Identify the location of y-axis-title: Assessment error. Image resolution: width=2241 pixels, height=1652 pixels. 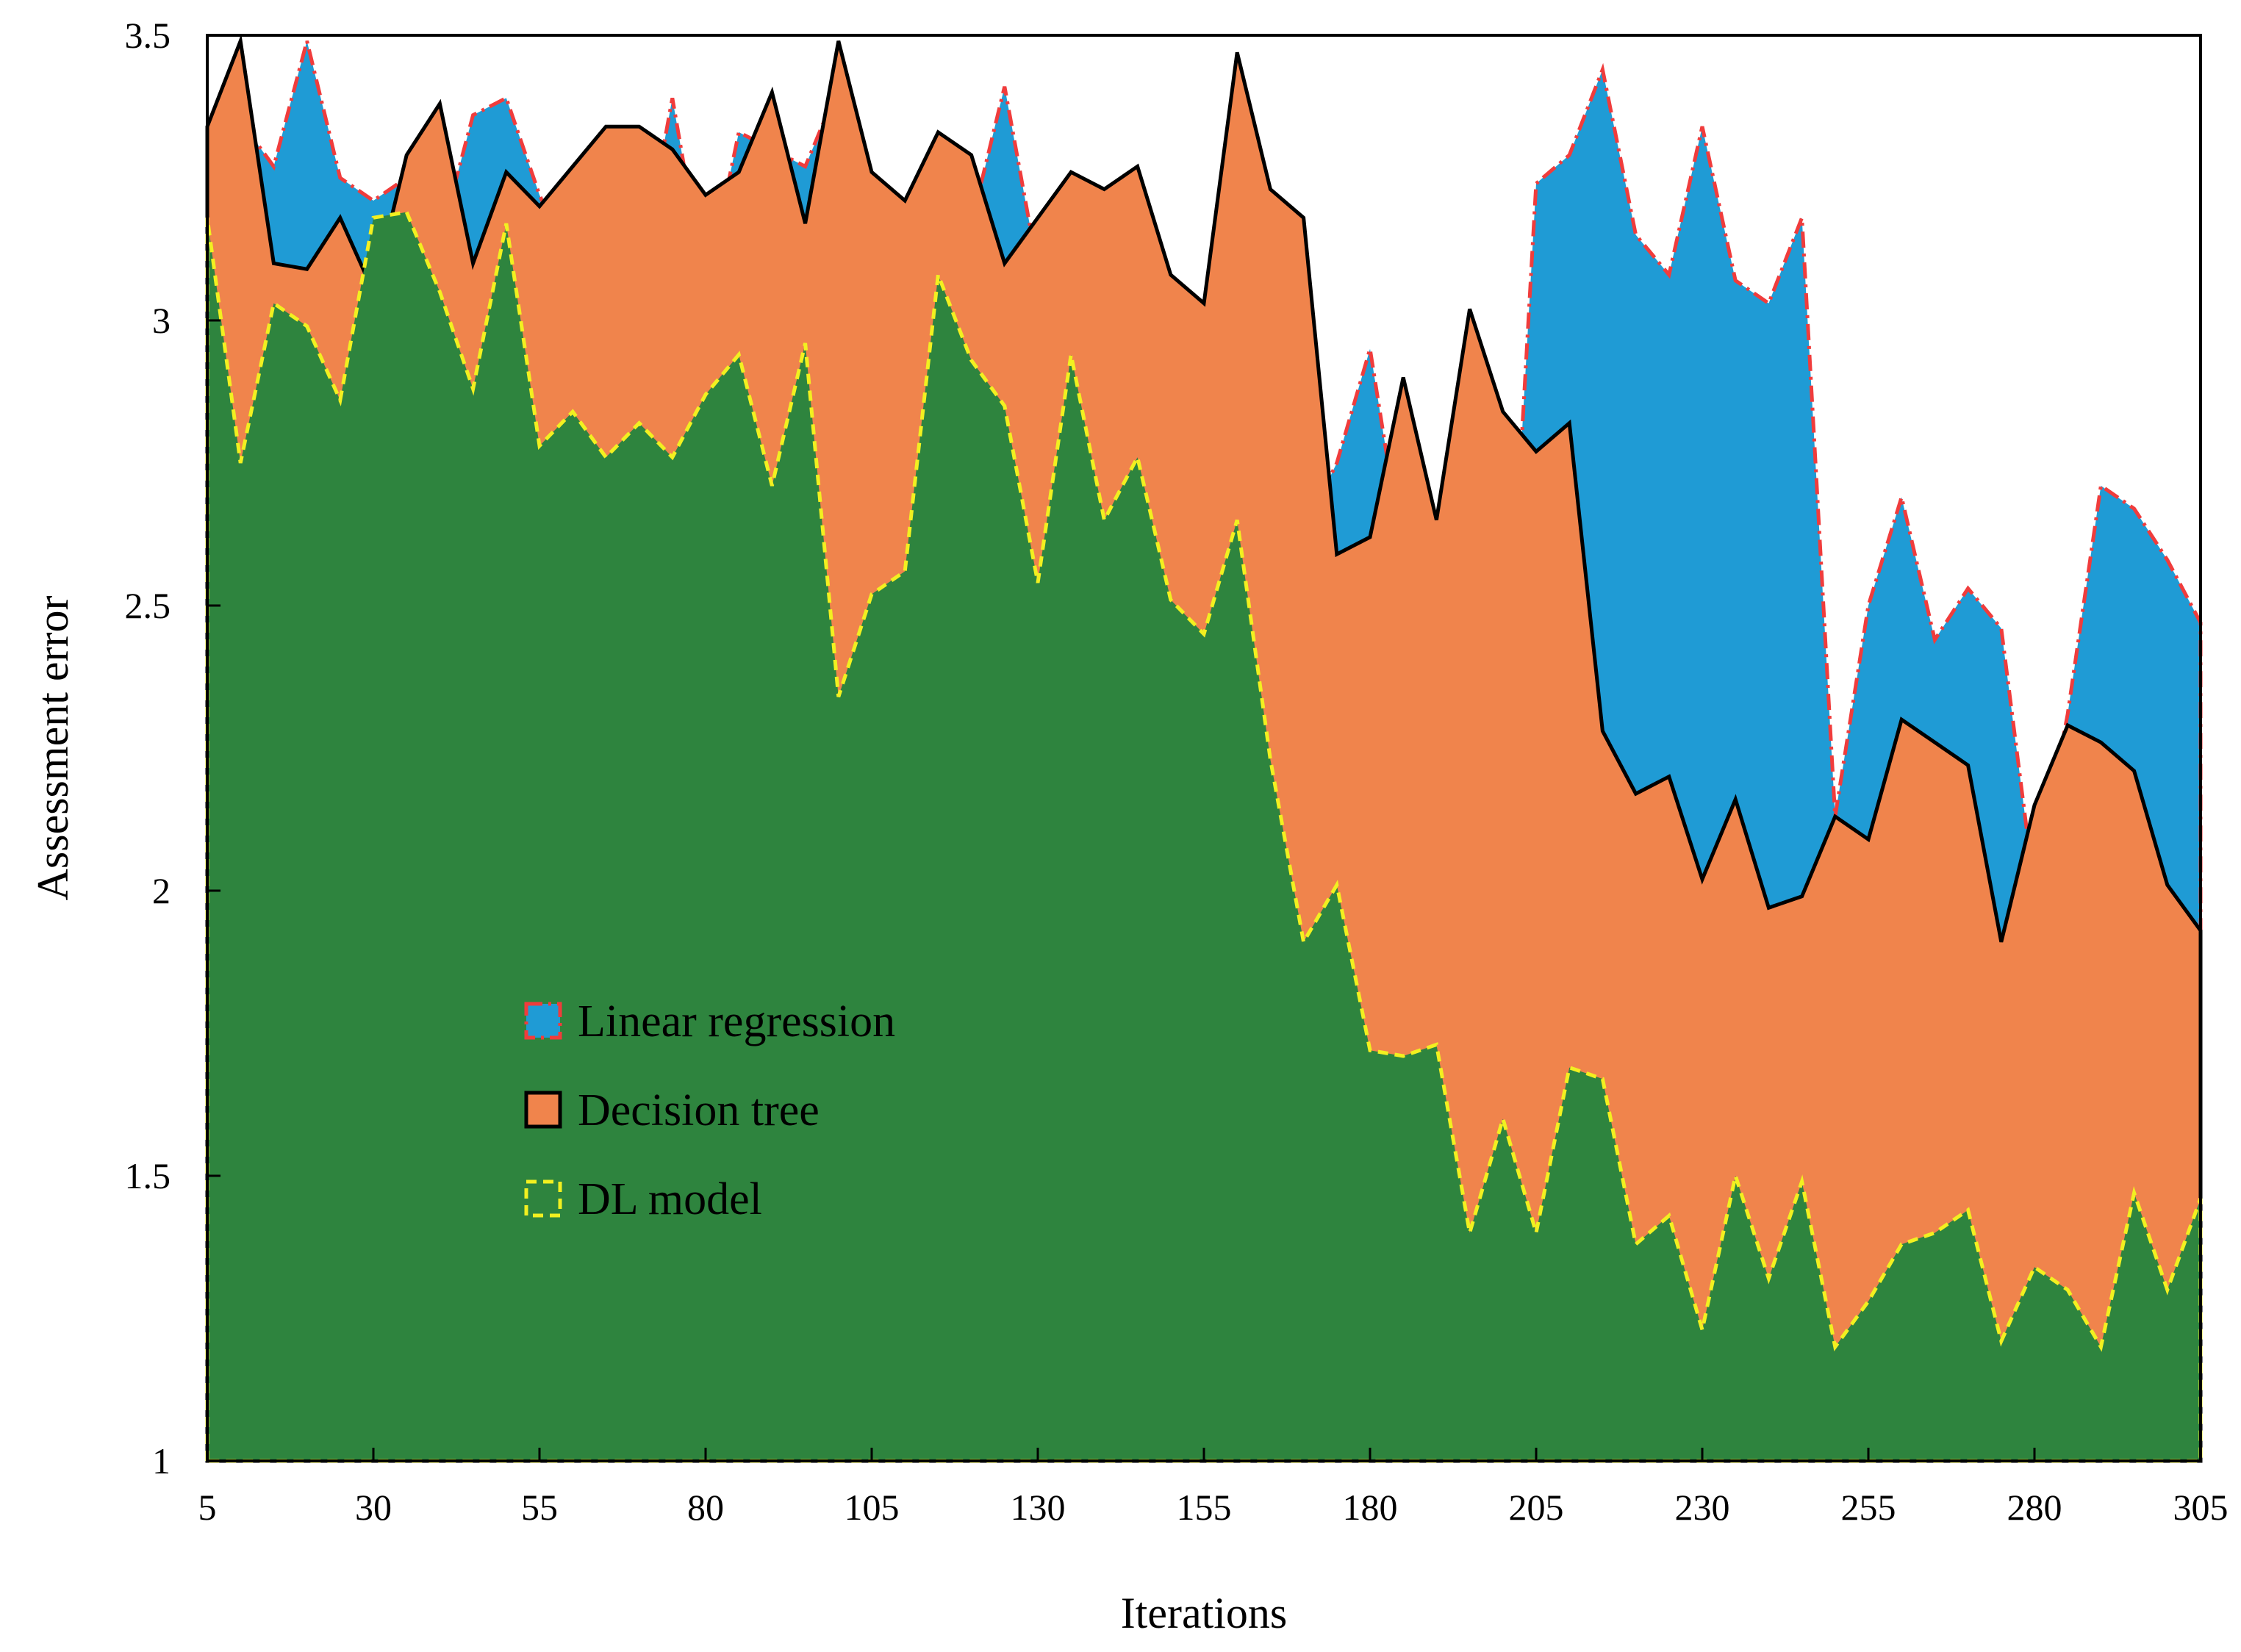
(53, 748).